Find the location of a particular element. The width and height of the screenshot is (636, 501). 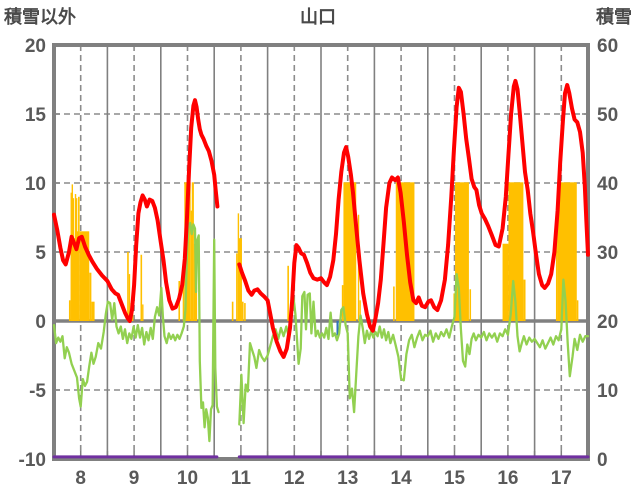

temperature-line-segment is located at coordinates (136, 210).